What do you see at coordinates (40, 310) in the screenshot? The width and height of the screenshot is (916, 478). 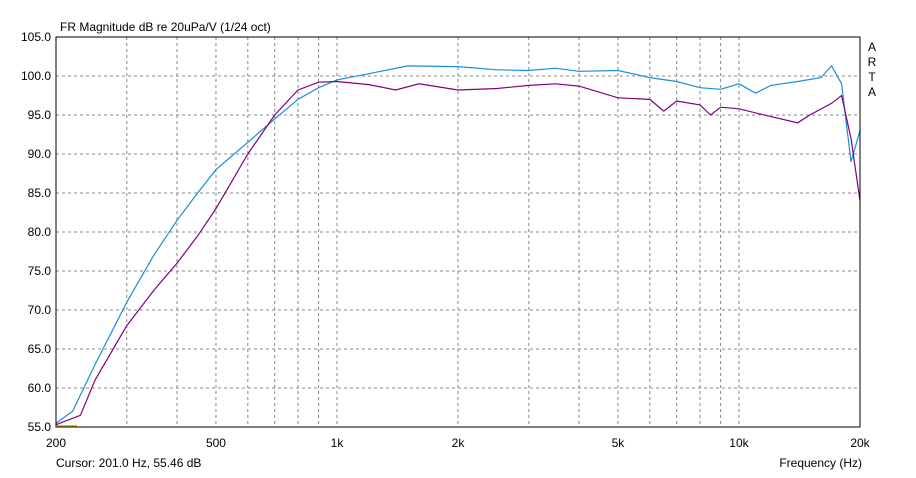 I see `y-tick-label: 70.0` at bounding box center [40, 310].